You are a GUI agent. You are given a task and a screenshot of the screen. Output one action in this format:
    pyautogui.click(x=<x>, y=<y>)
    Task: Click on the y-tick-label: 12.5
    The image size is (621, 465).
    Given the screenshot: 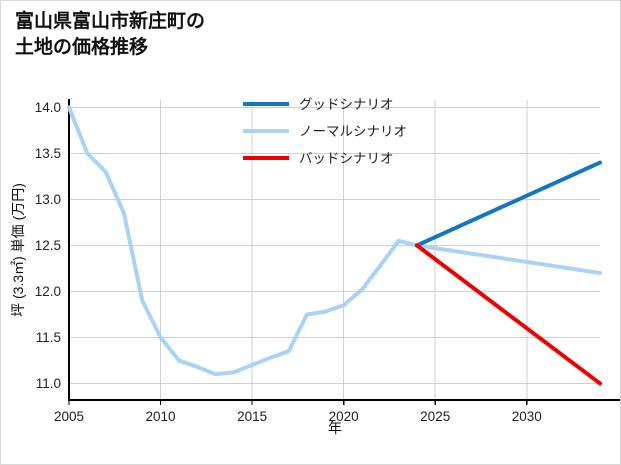 What is the action you would take?
    pyautogui.click(x=48, y=245)
    